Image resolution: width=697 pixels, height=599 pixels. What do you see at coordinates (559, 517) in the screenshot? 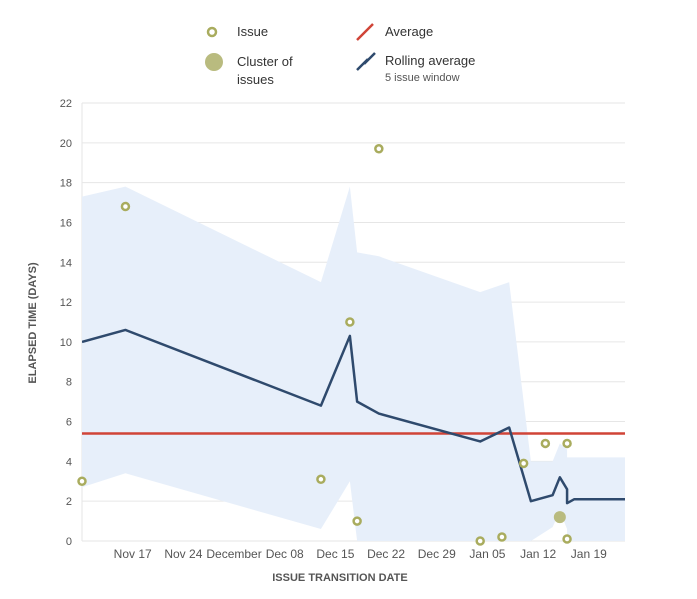
I see `issue-cluster-point` at bounding box center [559, 517].